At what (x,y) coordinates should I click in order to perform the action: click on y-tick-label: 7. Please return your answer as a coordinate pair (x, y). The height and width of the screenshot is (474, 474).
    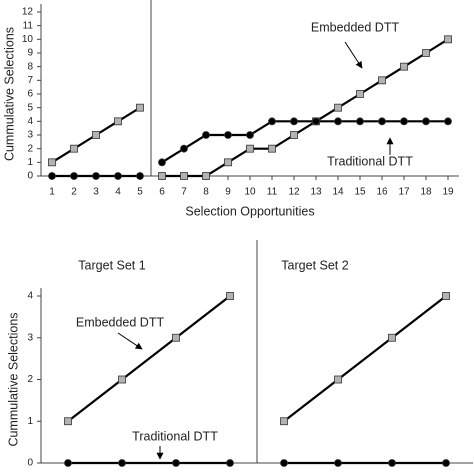
    Looking at the image, I should click on (30, 80).